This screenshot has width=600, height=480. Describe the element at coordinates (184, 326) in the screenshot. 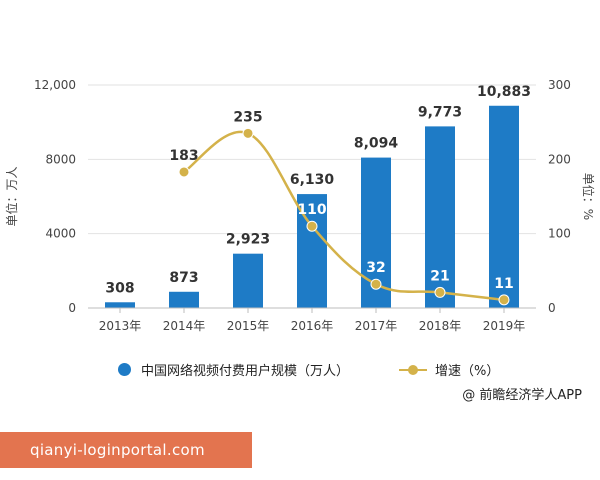

I see `x-tick-label: 2014年` at that location.